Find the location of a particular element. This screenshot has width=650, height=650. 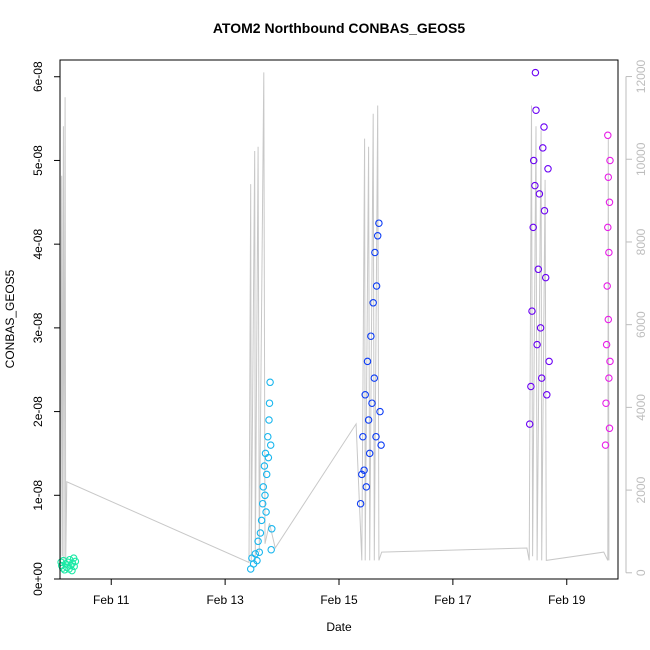

y-tick-label: 6e-08 is located at coordinates (38, 76).